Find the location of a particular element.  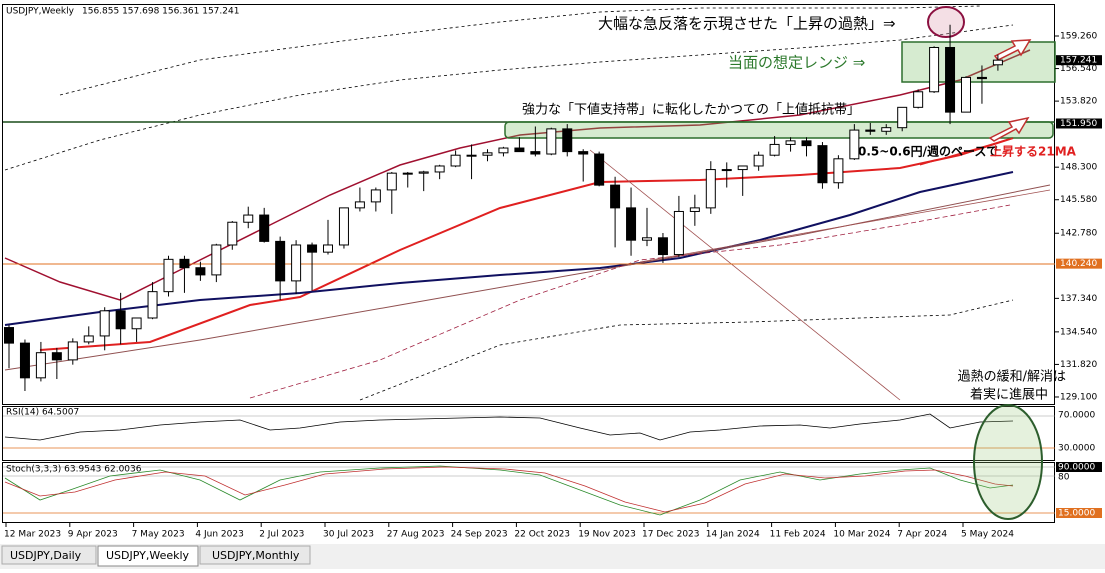

price-label: 151.950 is located at coordinates (1078, 124).